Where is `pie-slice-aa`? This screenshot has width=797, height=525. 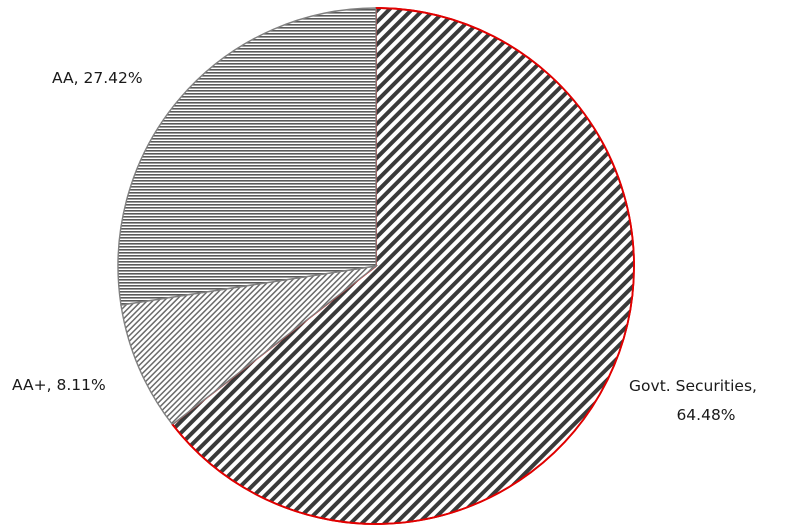
pie-slice-aa is located at coordinates (249, 345).